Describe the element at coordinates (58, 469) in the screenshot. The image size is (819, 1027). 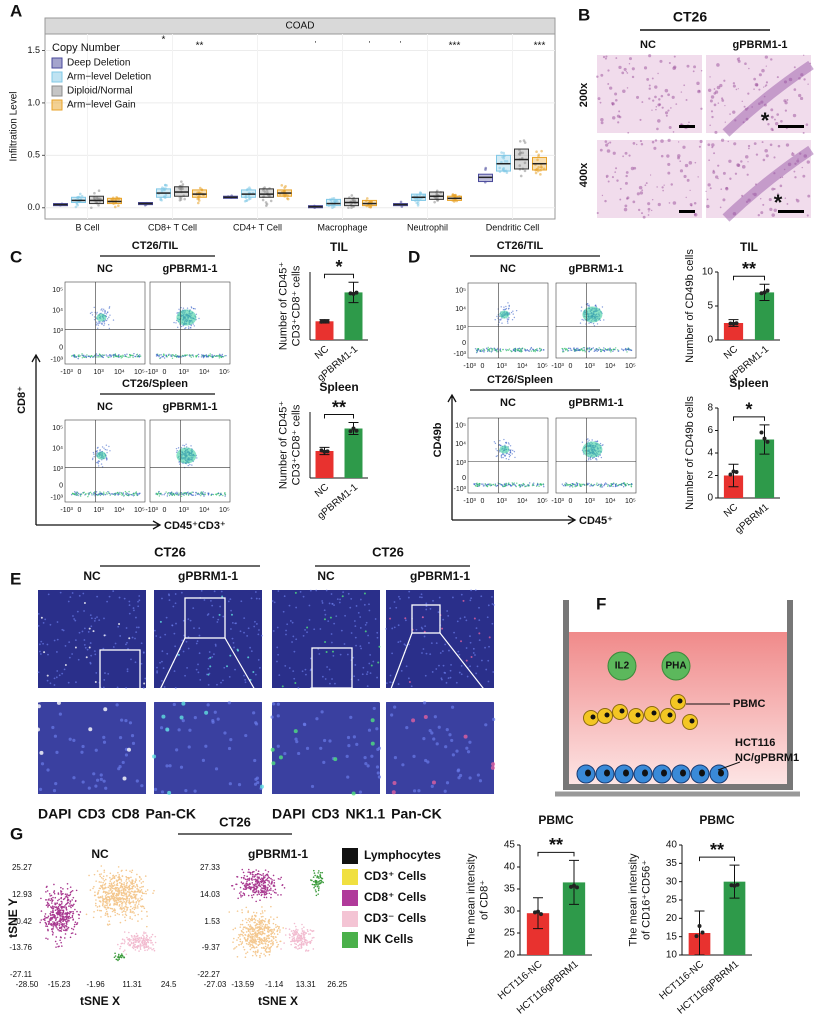
I see `y-tick-label: 10³` at that location.